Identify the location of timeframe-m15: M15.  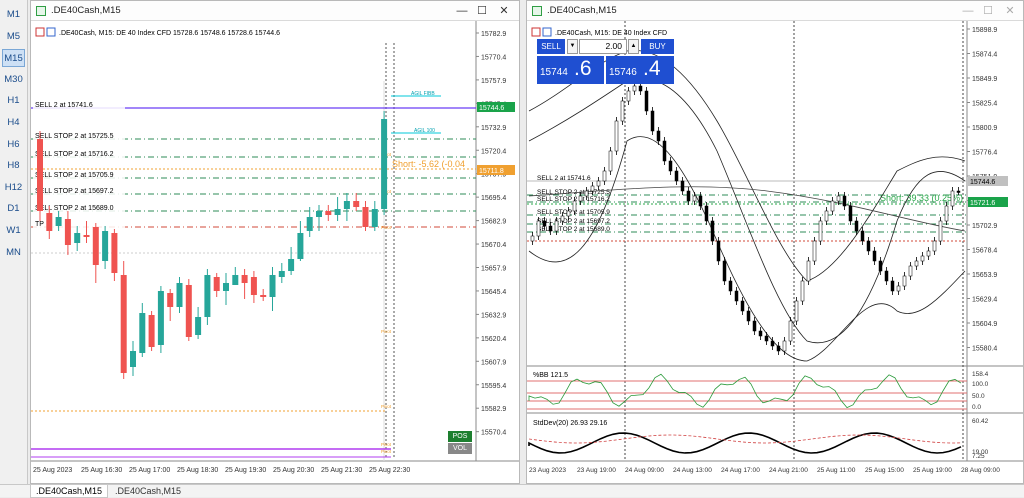
(13, 58).